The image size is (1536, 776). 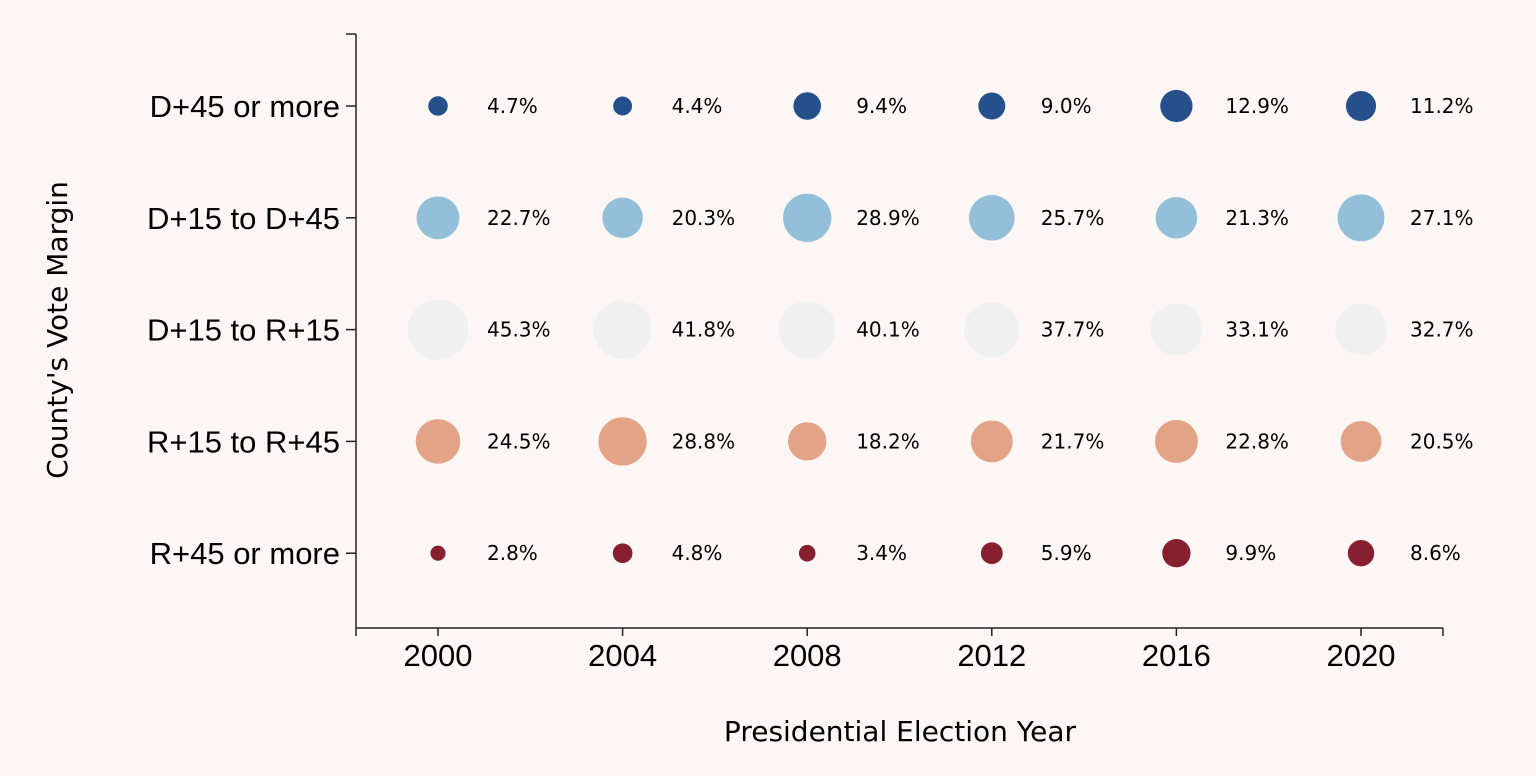 What do you see at coordinates (888, 330) in the screenshot?
I see `data-label: 40.1%` at bounding box center [888, 330].